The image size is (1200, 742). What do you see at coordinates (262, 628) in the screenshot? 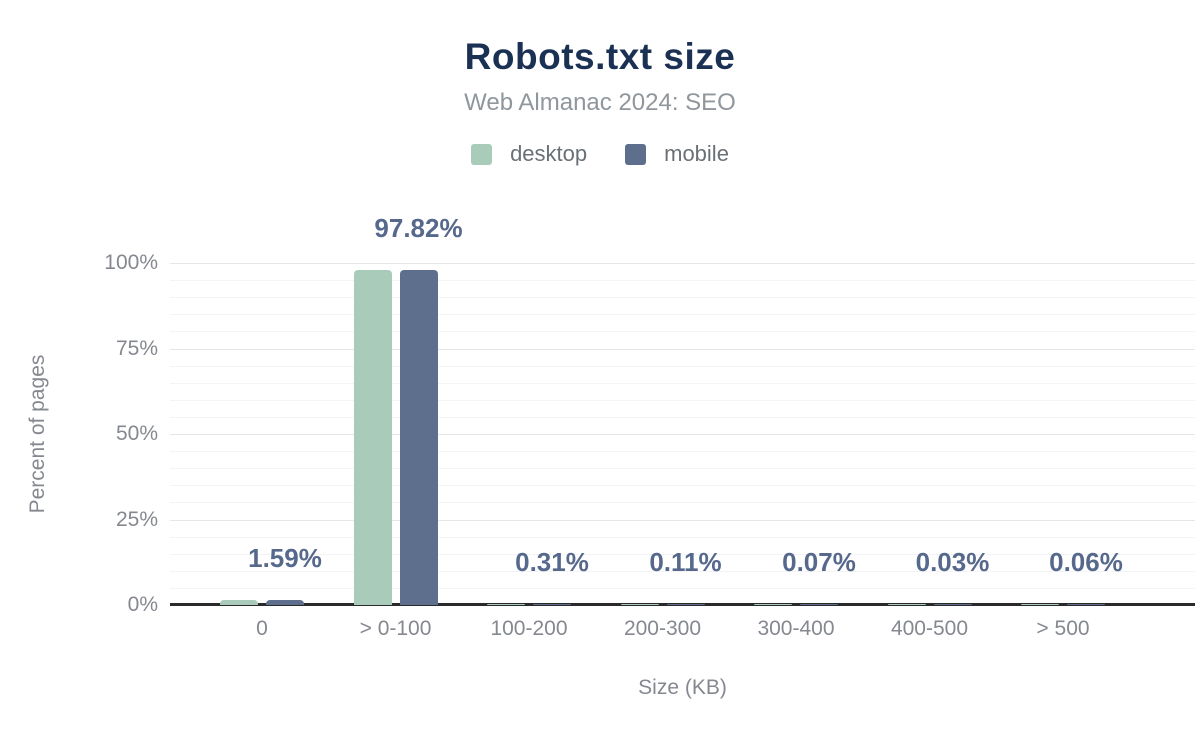
I see `x-tick-label: 0` at bounding box center [262, 628].